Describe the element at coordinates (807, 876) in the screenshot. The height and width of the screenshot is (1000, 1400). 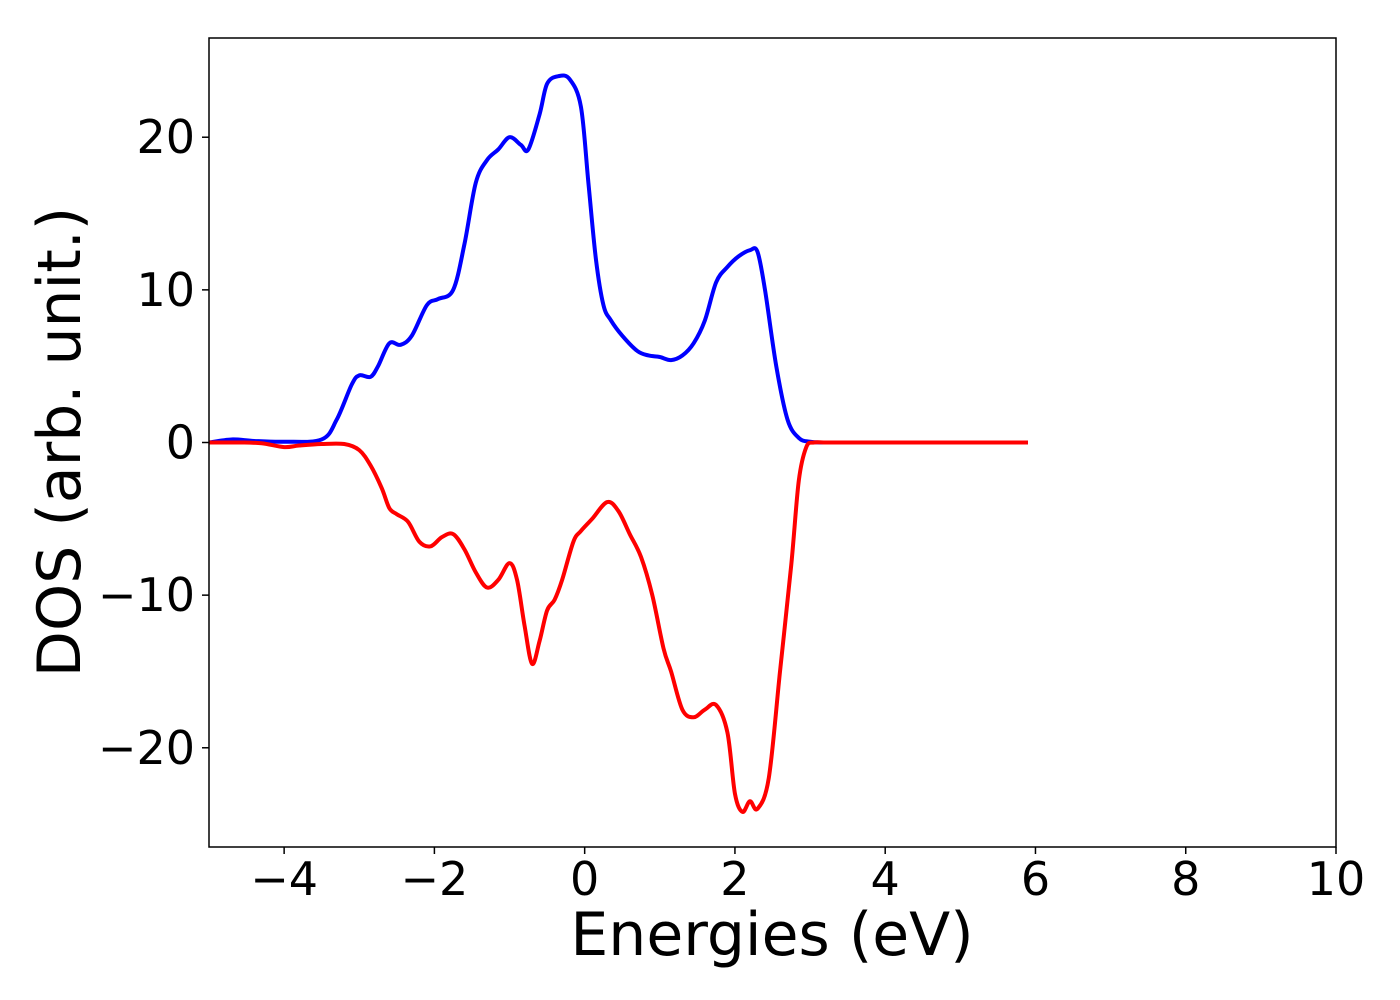
I see `x-axis-ticks: −4 −2 0 2 4 6 8 10` at that location.